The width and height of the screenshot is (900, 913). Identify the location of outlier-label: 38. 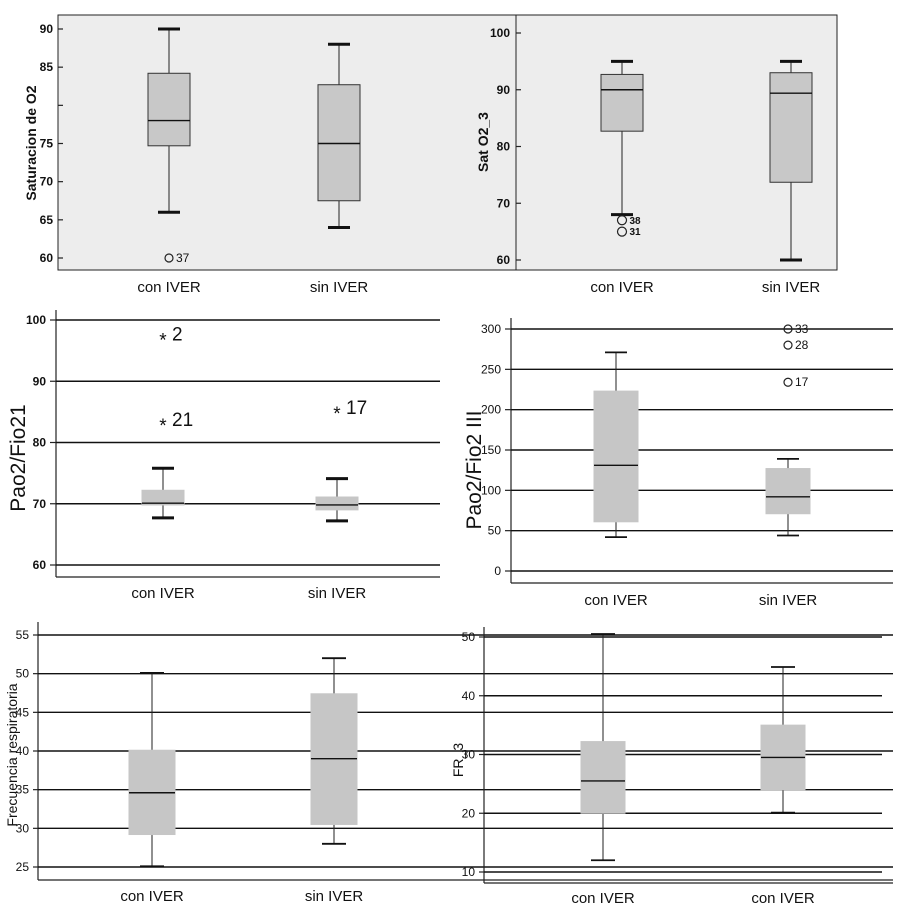
(636, 221).